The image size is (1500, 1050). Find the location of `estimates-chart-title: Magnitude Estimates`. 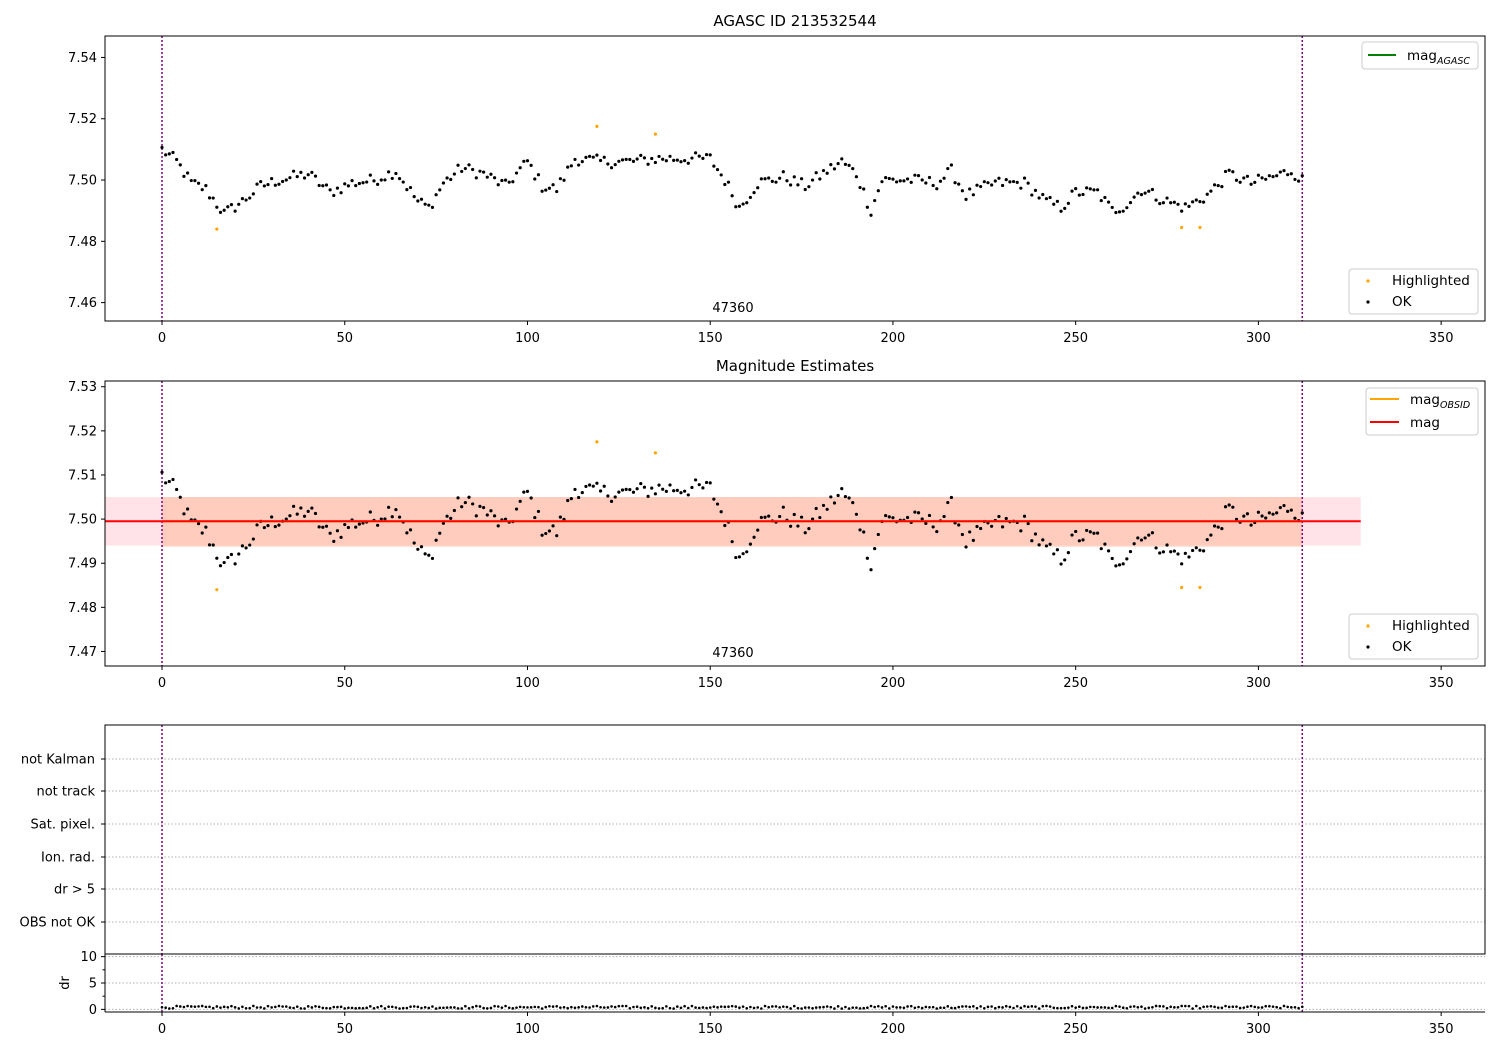

estimates-chart-title: Magnitude Estimates is located at coordinates (795, 366).